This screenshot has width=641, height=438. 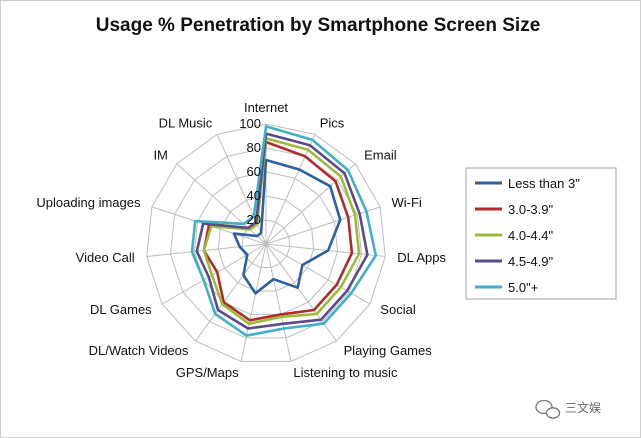 I want to click on wechat-icon, so click(x=548, y=409).